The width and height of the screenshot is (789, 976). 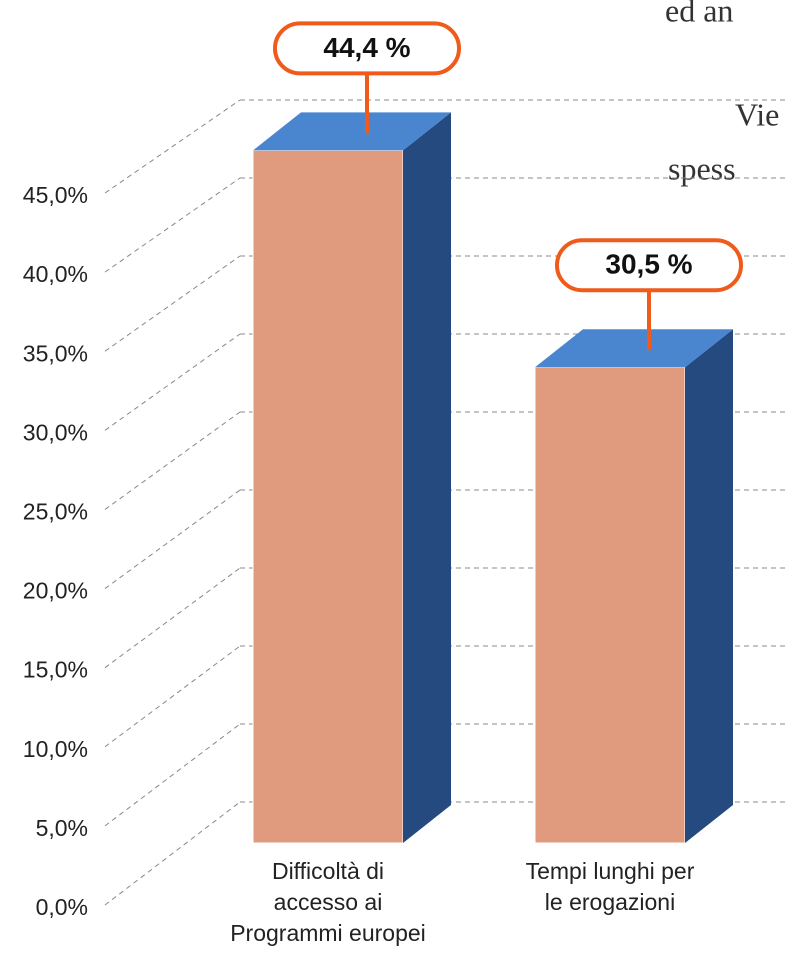 I want to click on background-text: Vie, so click(x=757, y=114).